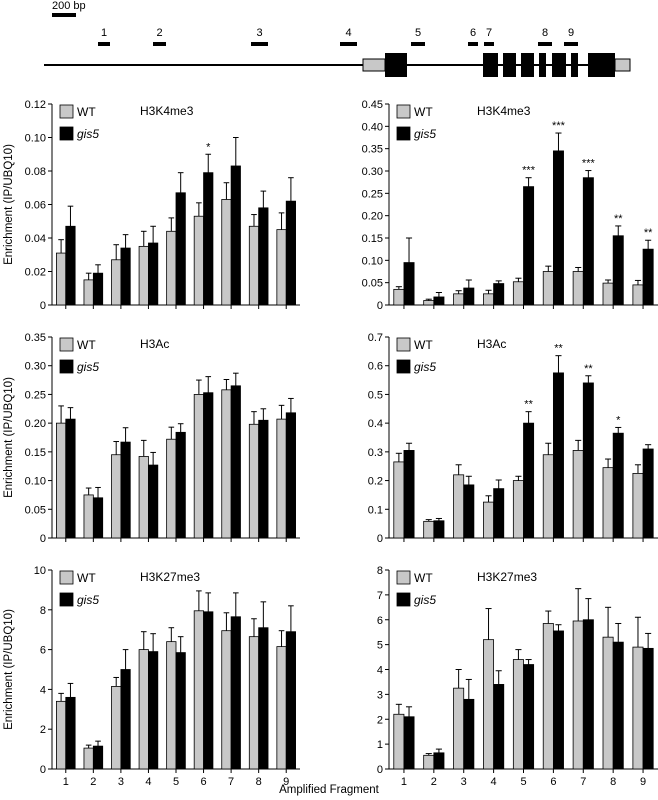 This screenshot has width=658, height=800. Describe the element at coordinates (418, 33) in the screenshot. I see `fragment-label-5: 5` at that location.